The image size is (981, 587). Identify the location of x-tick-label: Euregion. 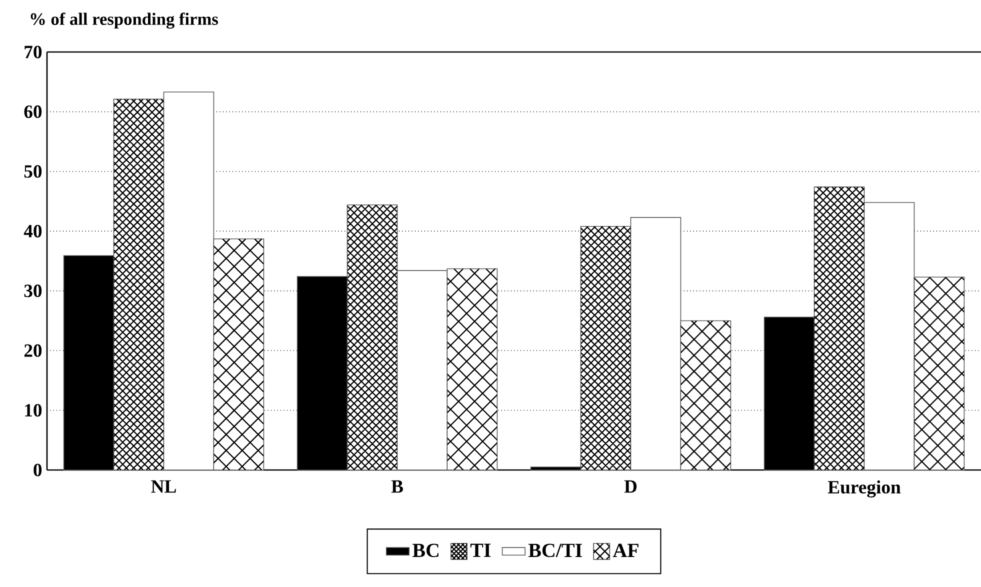
(864, 489).